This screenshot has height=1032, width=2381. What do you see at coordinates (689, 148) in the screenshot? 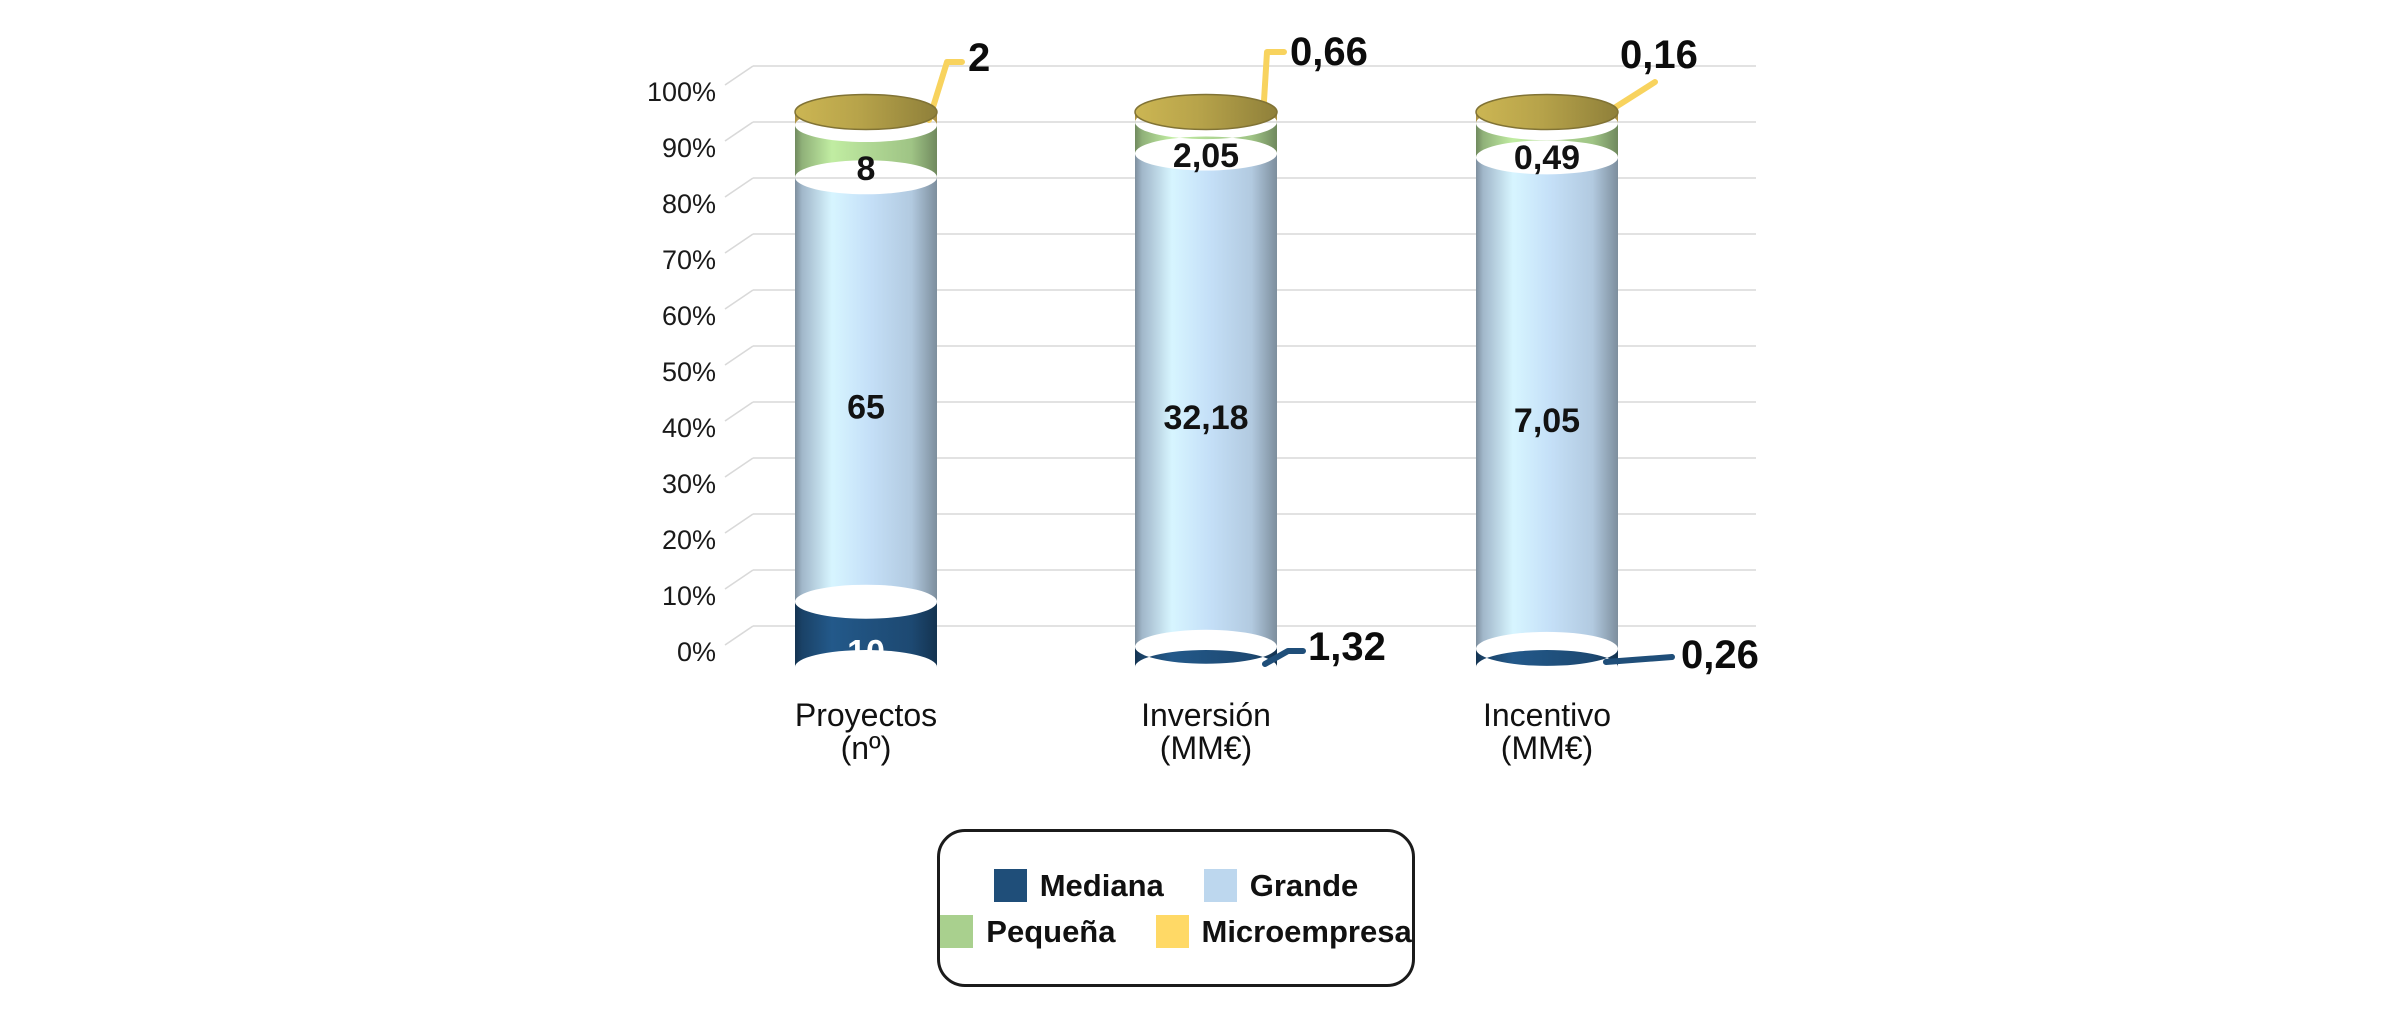
I see `y-axis-tick-label: 90%` at bounding box center [689, 148].